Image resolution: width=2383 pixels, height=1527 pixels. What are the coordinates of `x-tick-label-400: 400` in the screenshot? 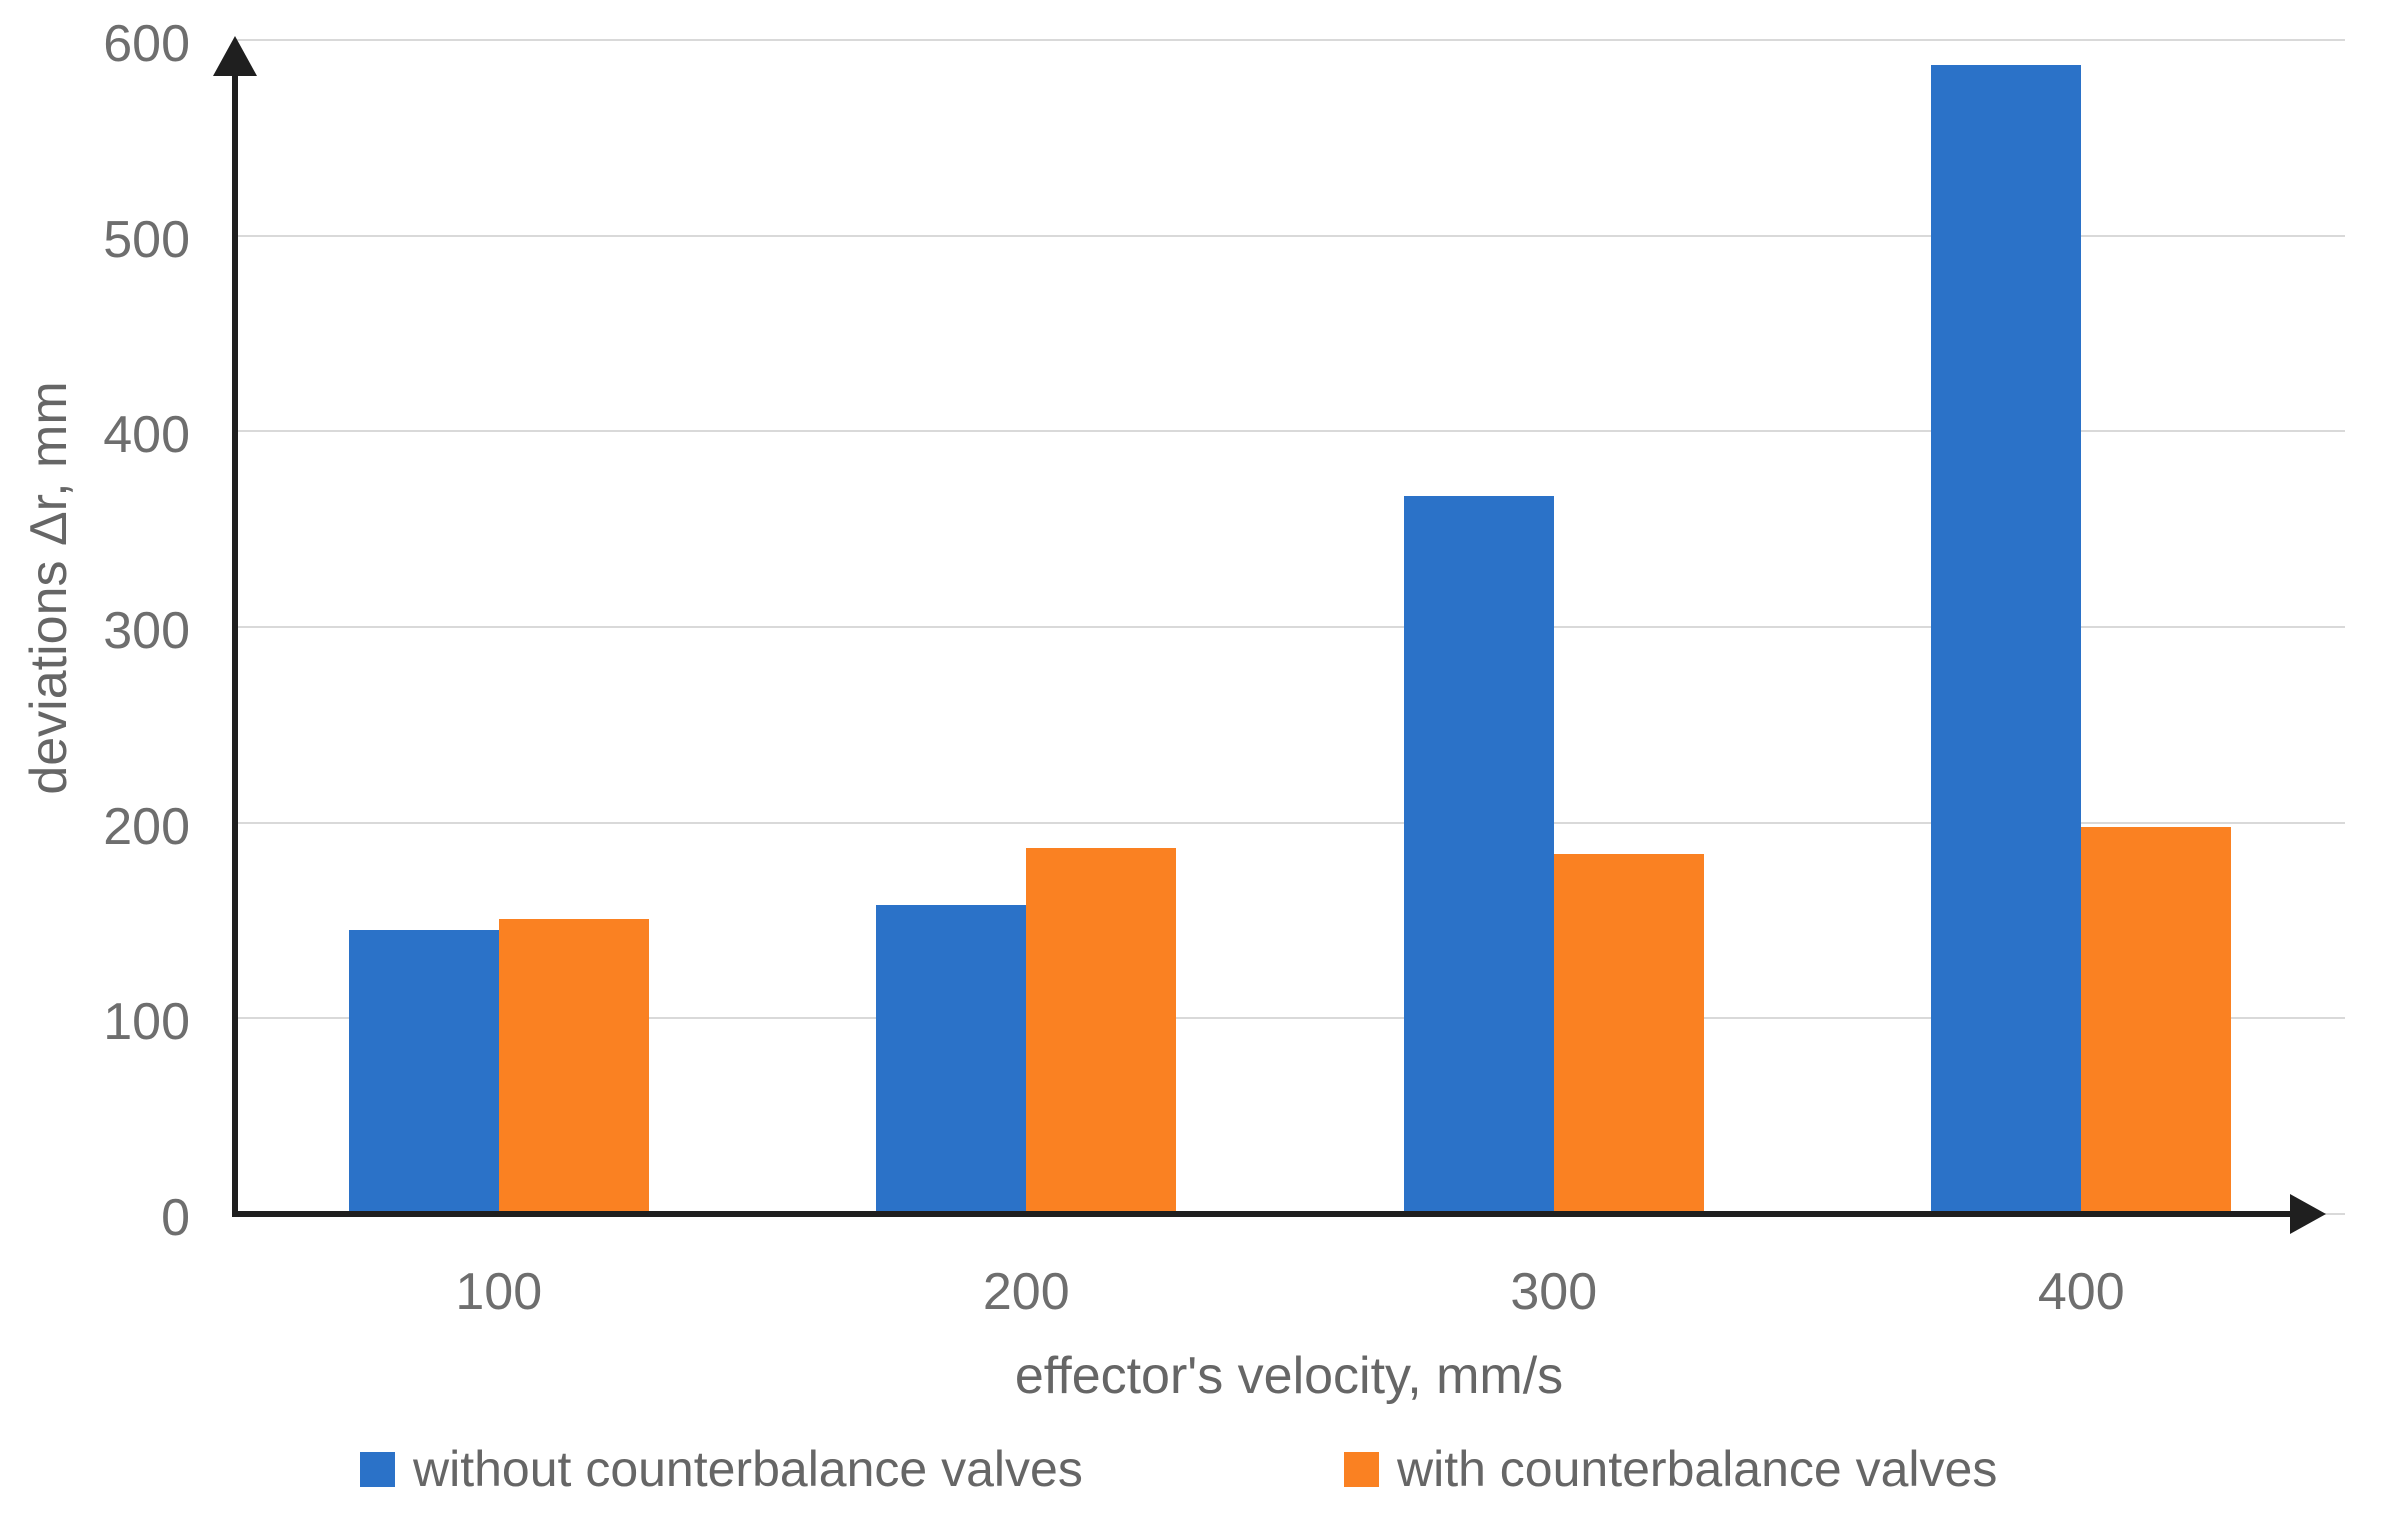 It's located at (2081, 1292).